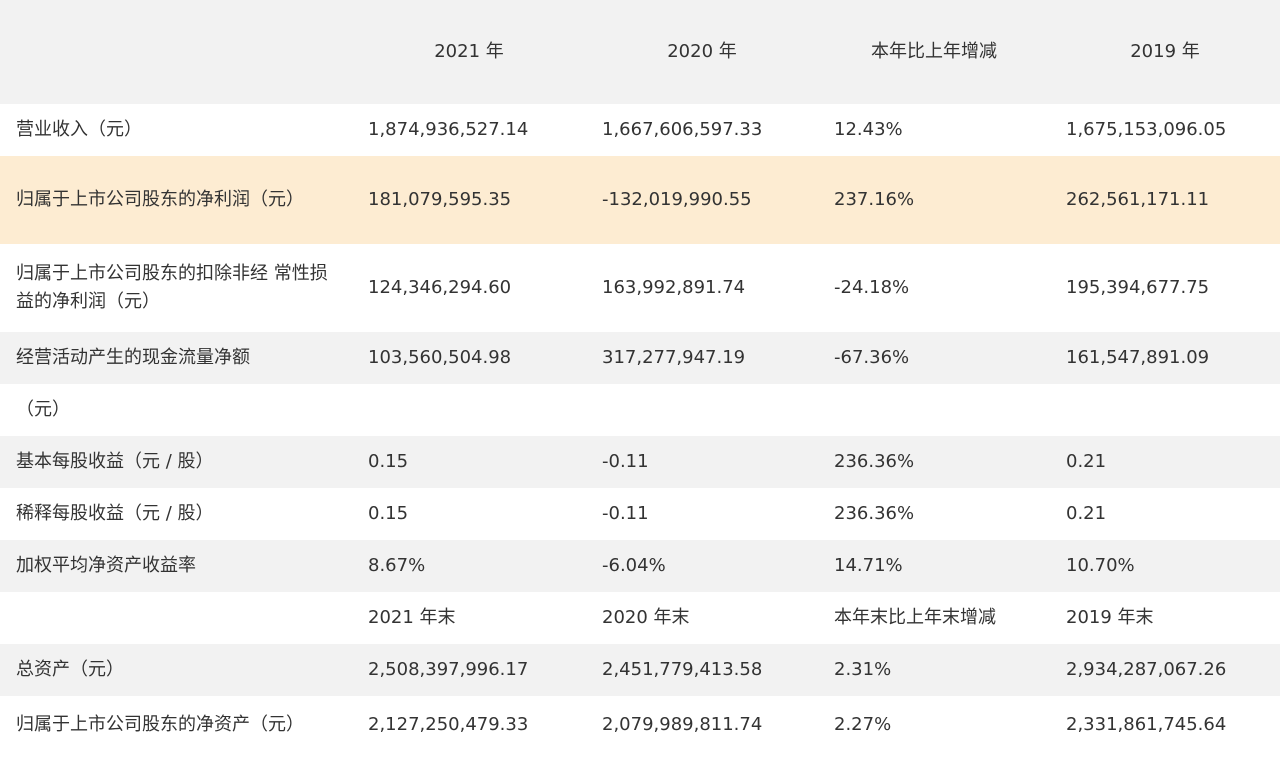 Image resolution: width=1280 pixels, height=781 pixels. What do you see at coordinates (1146, 129) in the screenshot?
I see `cell-2019: 1,675,153,096.05` at bounding box center [1146, 129].